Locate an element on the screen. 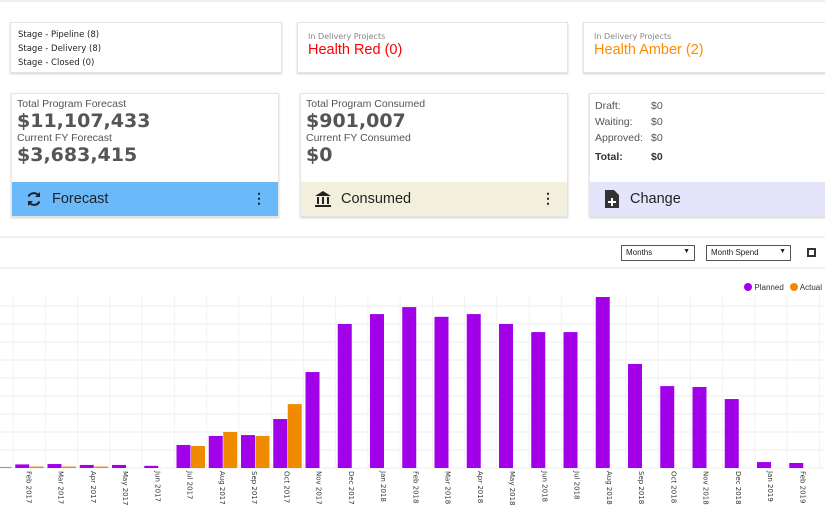  stage-pipeline: Stage - Pipeline (8) is located at coordinates (59, 35).